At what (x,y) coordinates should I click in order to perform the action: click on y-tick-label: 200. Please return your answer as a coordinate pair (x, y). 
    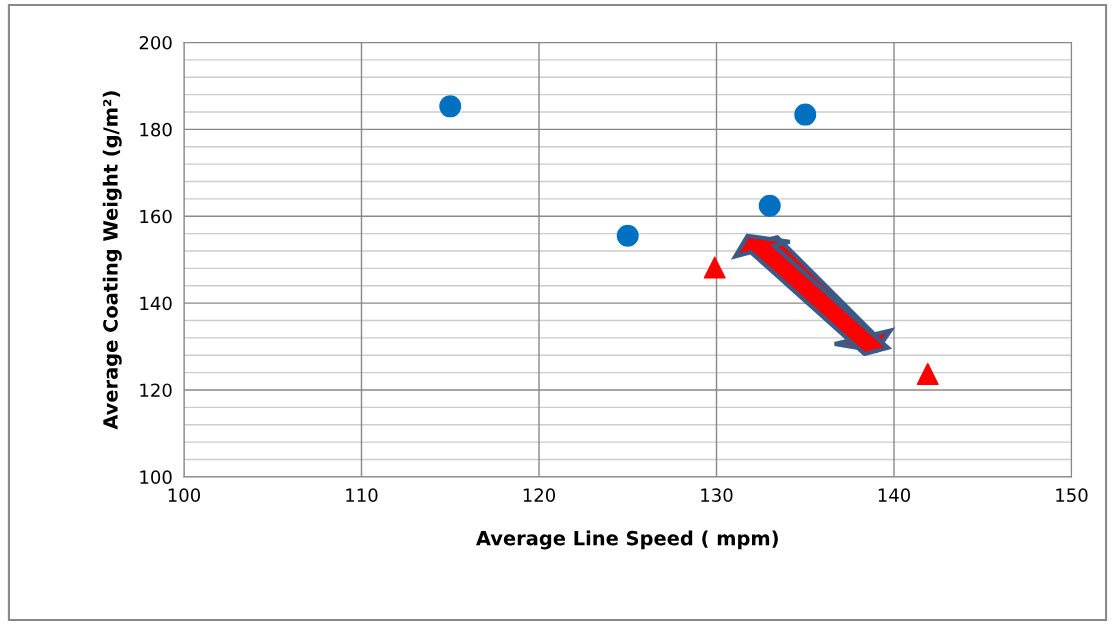
    Looking at the image, I should click on (155, 42).